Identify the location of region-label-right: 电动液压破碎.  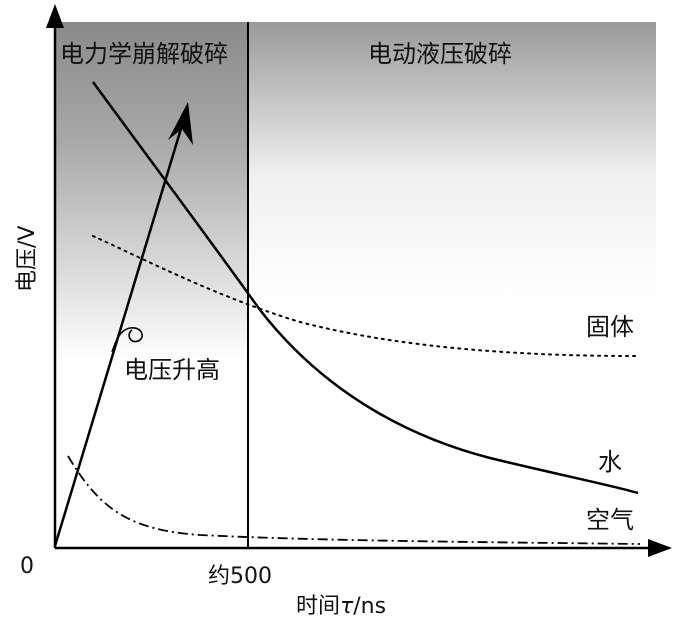
(440, 54).